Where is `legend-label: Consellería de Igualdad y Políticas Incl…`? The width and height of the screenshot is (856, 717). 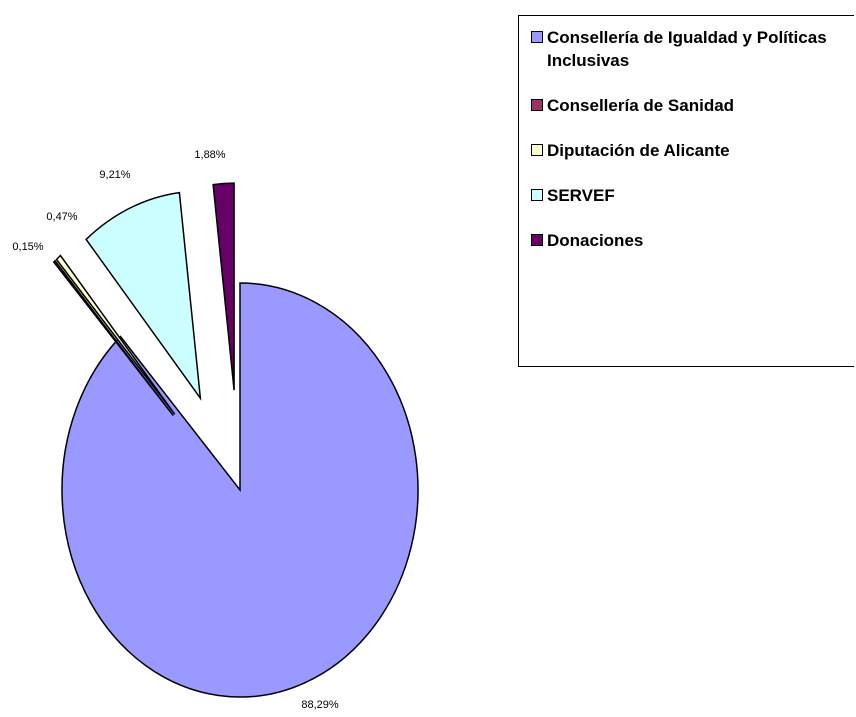
legend-label: Consellería de Igualdad y Políticas Incl… is located at coordinates (687, 49).